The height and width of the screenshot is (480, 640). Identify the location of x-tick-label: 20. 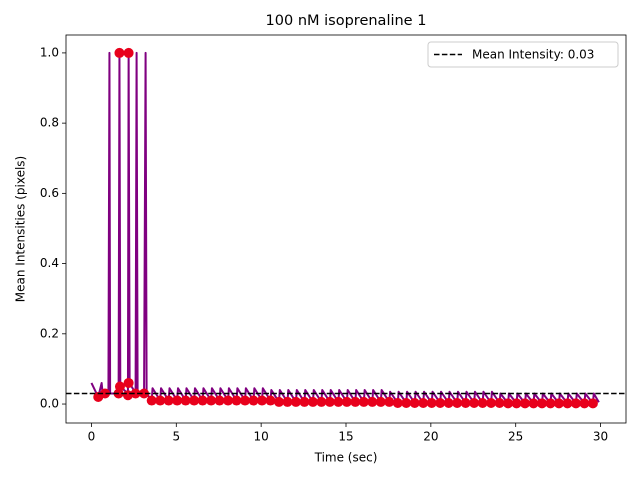
(430, 437).